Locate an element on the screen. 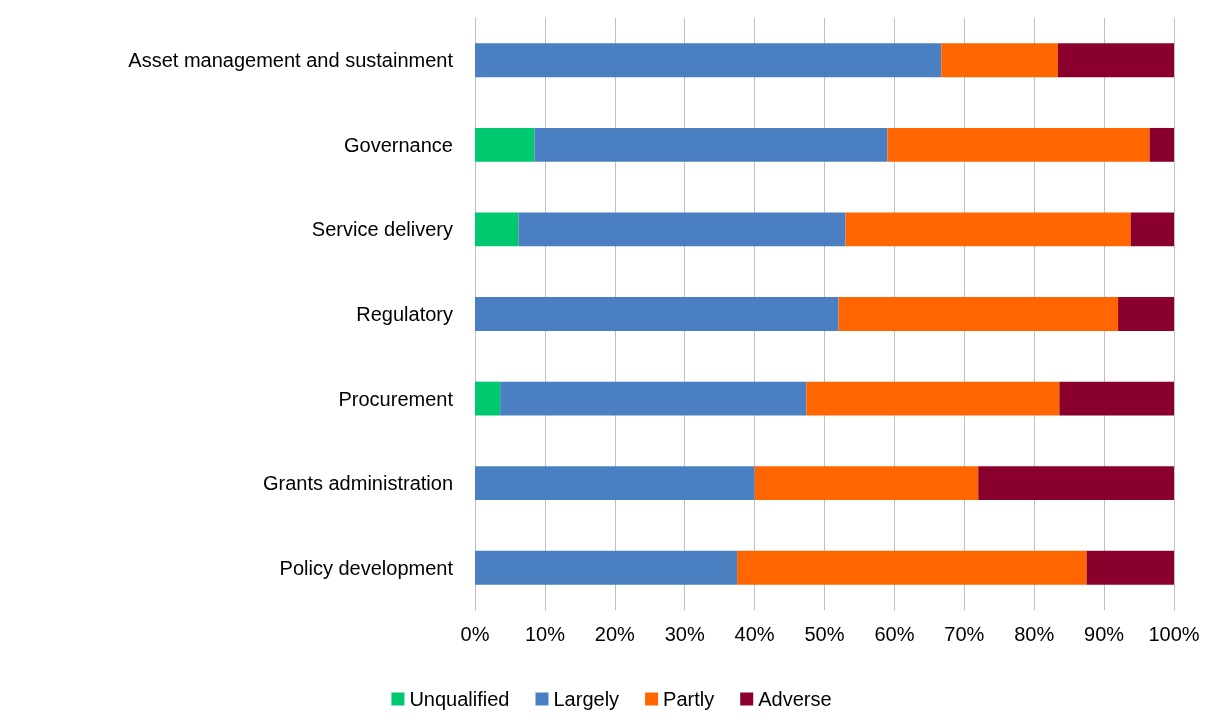 This screenshot has height=722, width=1223. x-tick-label: 50% is located at coordinates (824, 634).